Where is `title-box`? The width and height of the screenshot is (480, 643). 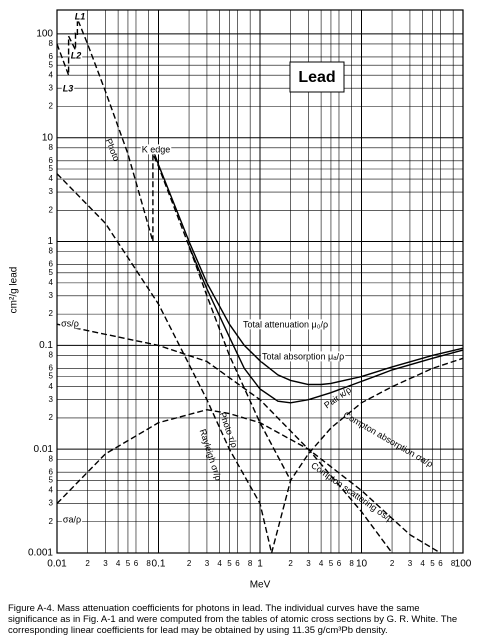 title-box is located at coordinates (317, 77).